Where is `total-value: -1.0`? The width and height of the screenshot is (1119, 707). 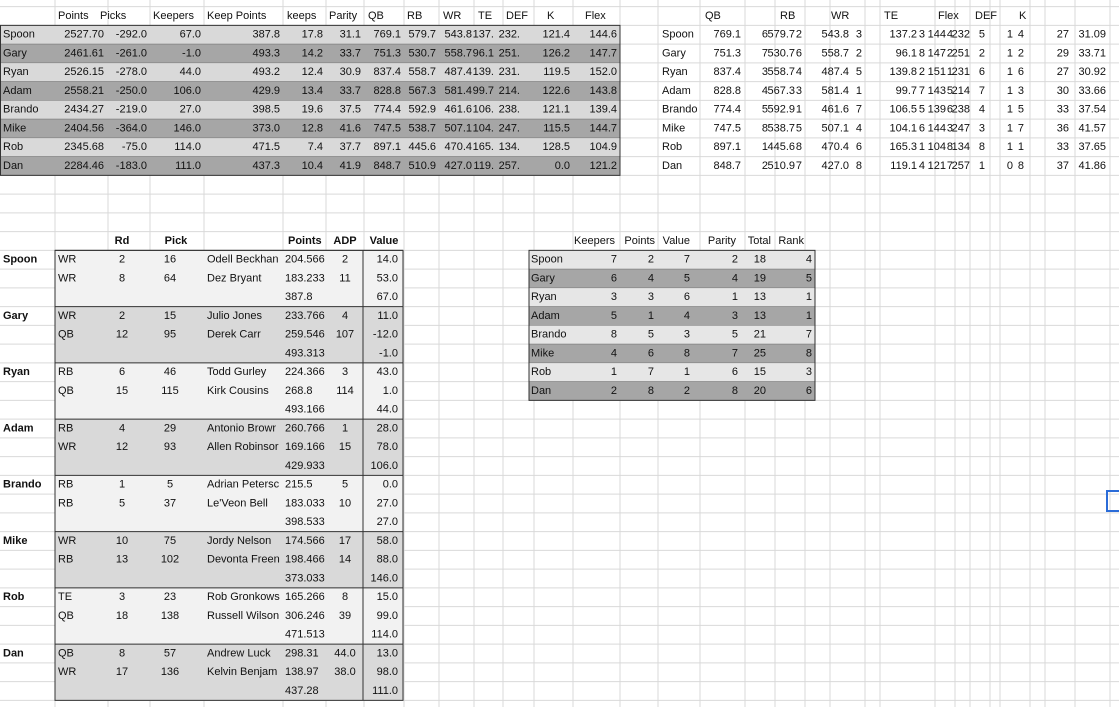 total-value: -1.0 is located at coordinates (388, 353).